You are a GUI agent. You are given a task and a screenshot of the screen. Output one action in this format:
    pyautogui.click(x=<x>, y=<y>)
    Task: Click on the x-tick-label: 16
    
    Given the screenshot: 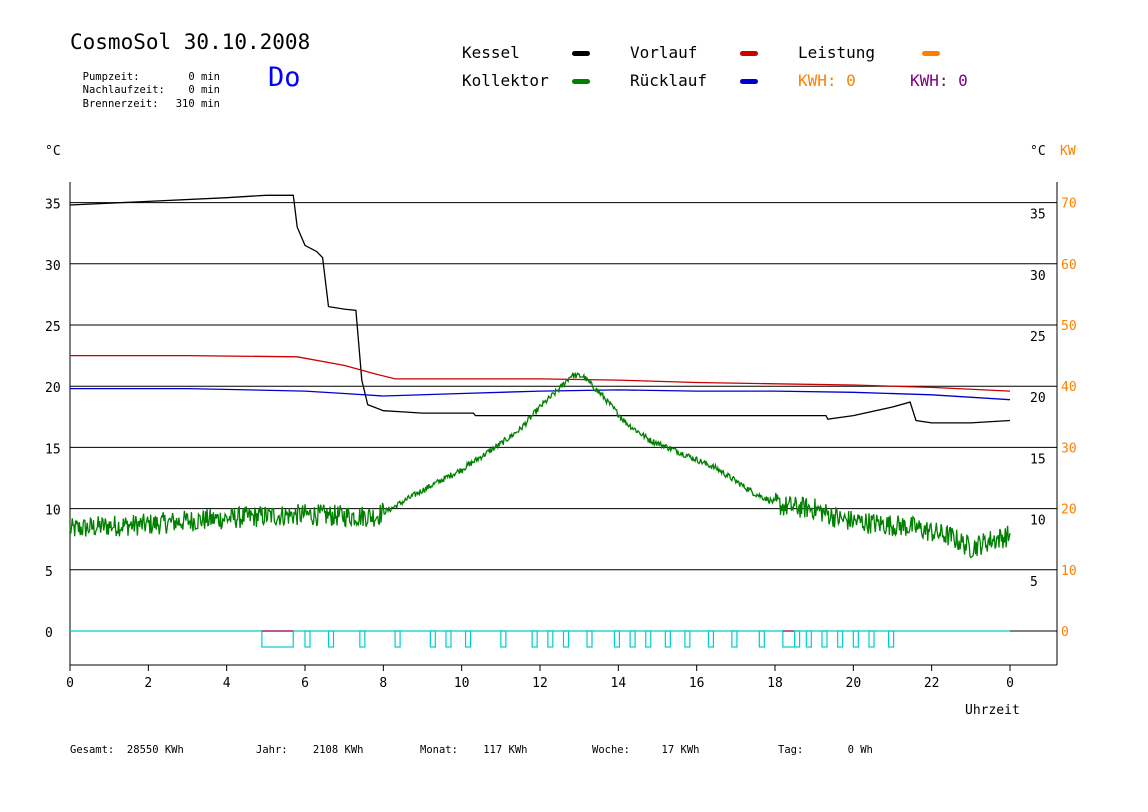 What is the action you would take?
    pyautogui.click(x=697, y=683)
    